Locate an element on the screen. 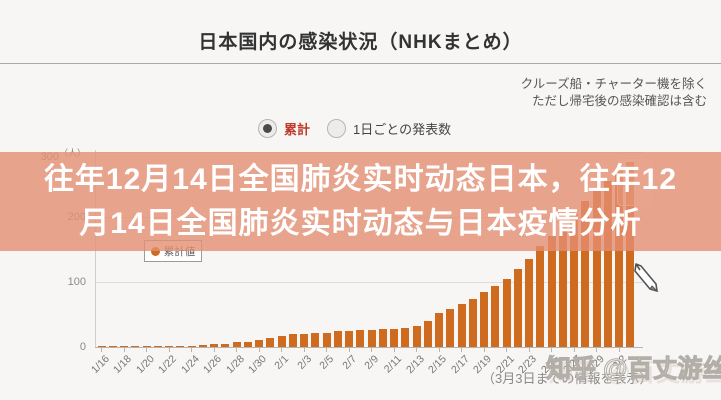  radio-selected-dot is located at coordinates (267, 128).